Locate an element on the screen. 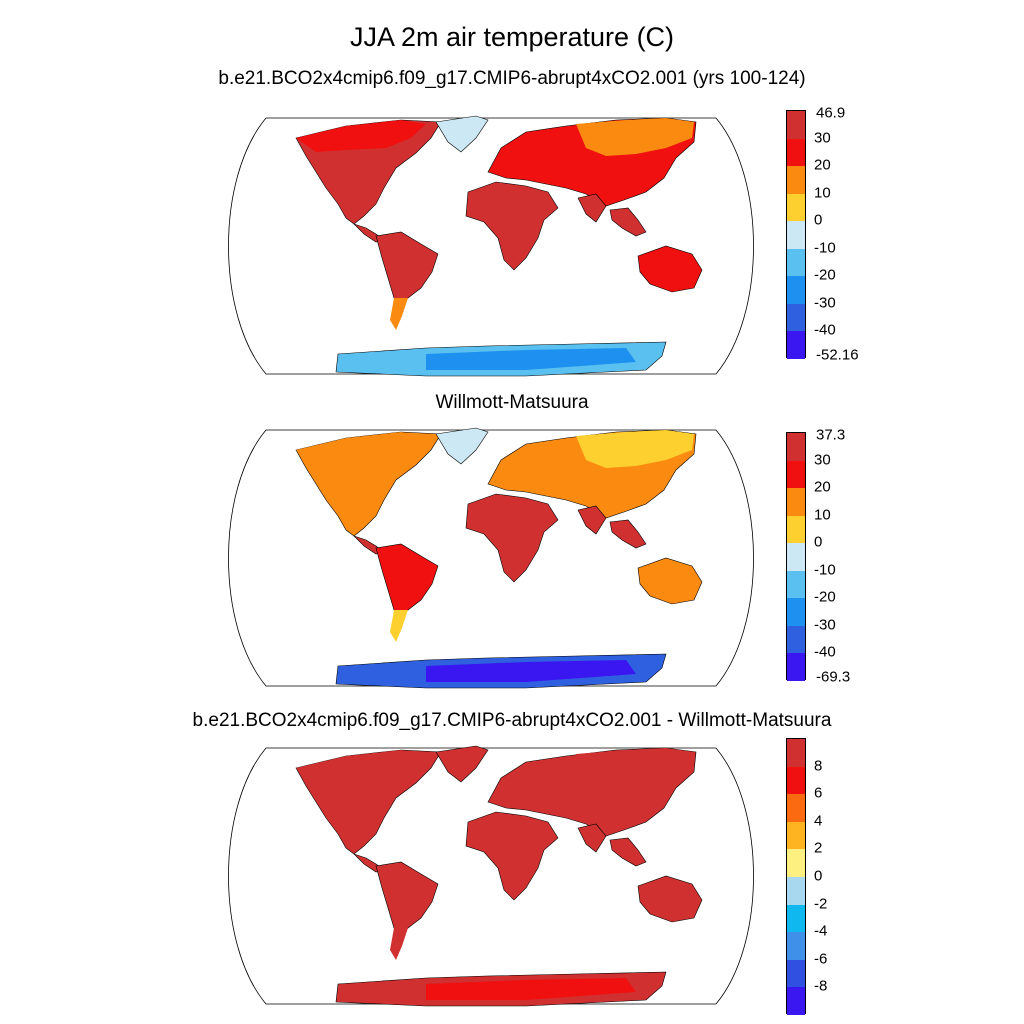 The width and height of the screenshot is (1024, 1024). panel-1-colorbar: 46.9 30 20 10 0 -10 -20 -30 -40 -52.16 is located at coordinates (822, 234).